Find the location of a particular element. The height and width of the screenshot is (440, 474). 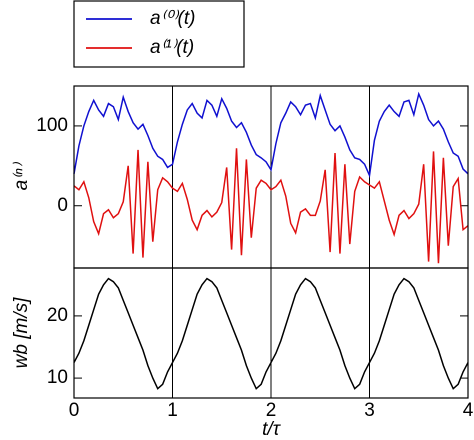

y-axis-label: a⁽ⁿ⁾ is located at coordinates (21, 175).